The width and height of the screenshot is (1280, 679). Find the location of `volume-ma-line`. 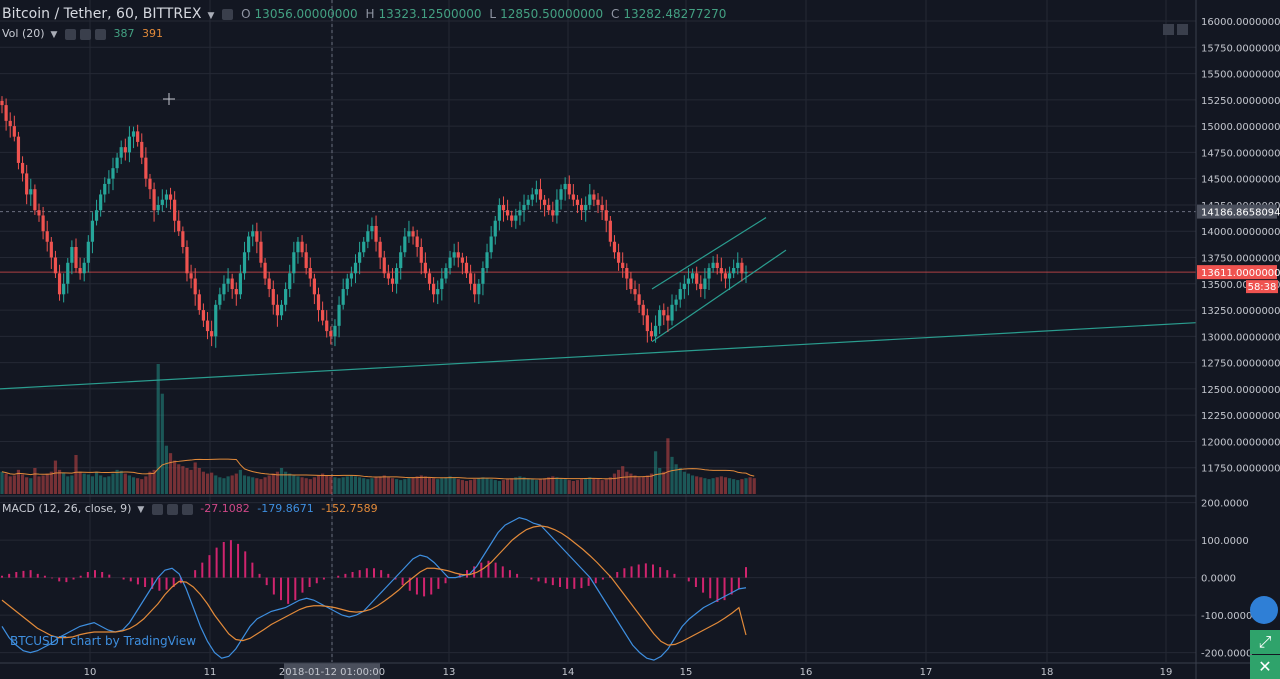

volume-ma-line is located at coordinates (378, 469).